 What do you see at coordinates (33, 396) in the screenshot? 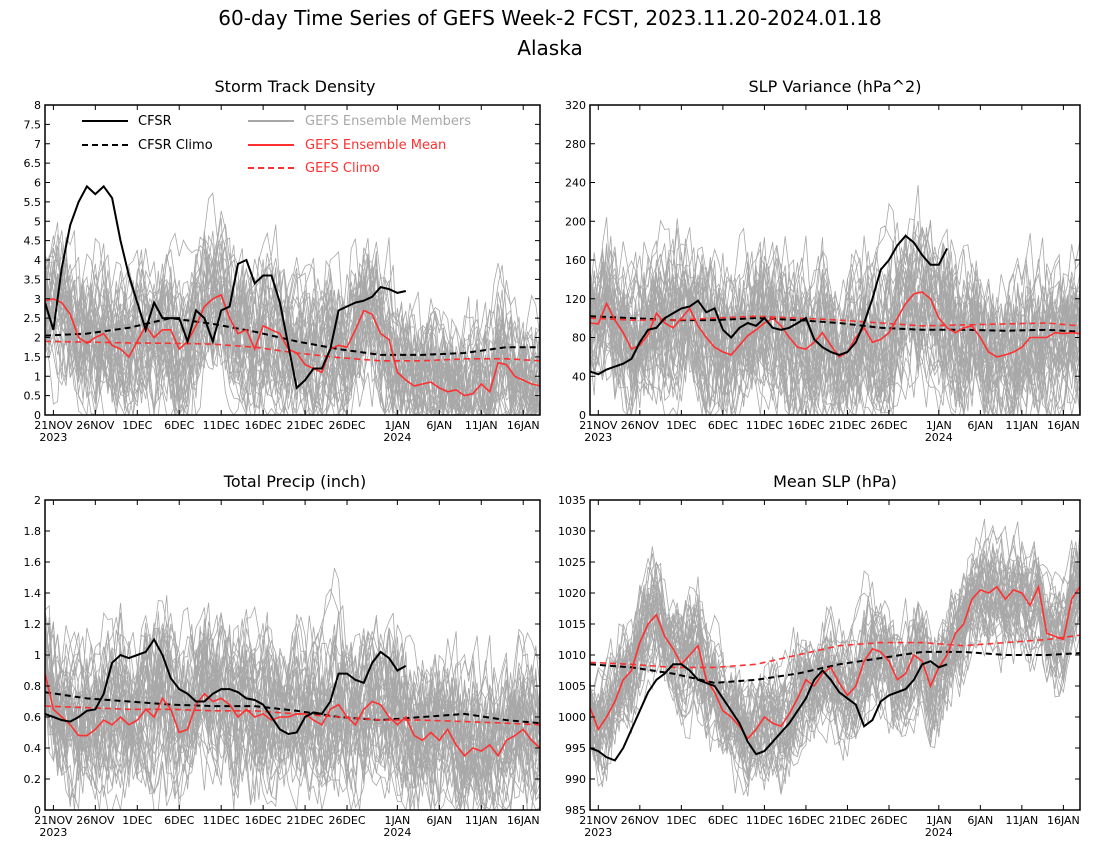
I see `y-tick-label: 0.5` at bounding box center [33, 396].